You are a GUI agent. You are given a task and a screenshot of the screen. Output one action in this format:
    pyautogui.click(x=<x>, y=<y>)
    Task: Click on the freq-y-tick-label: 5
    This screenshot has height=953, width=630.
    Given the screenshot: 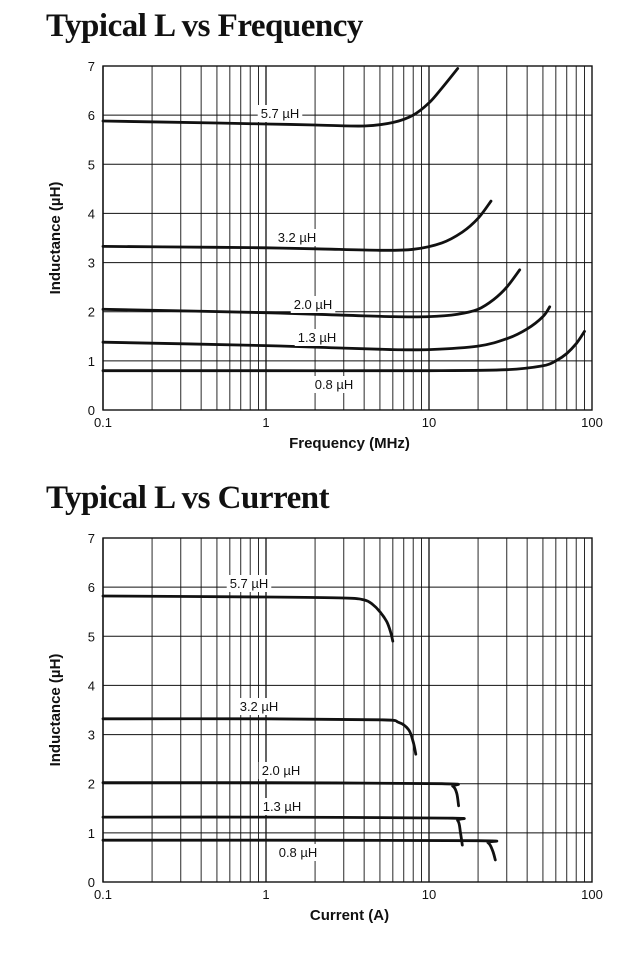 What is the action you would take?
    pyautogui.click(x=91, y=164)
    